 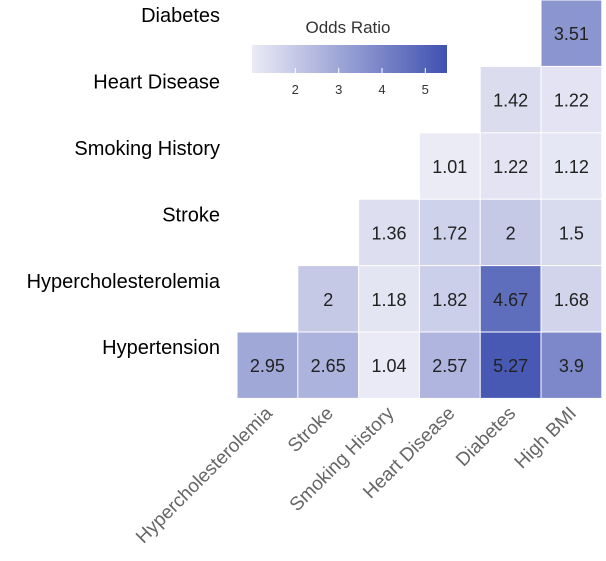 I want to click on row-label-smoking-history: Smoking History, so click(x=147, y=149).